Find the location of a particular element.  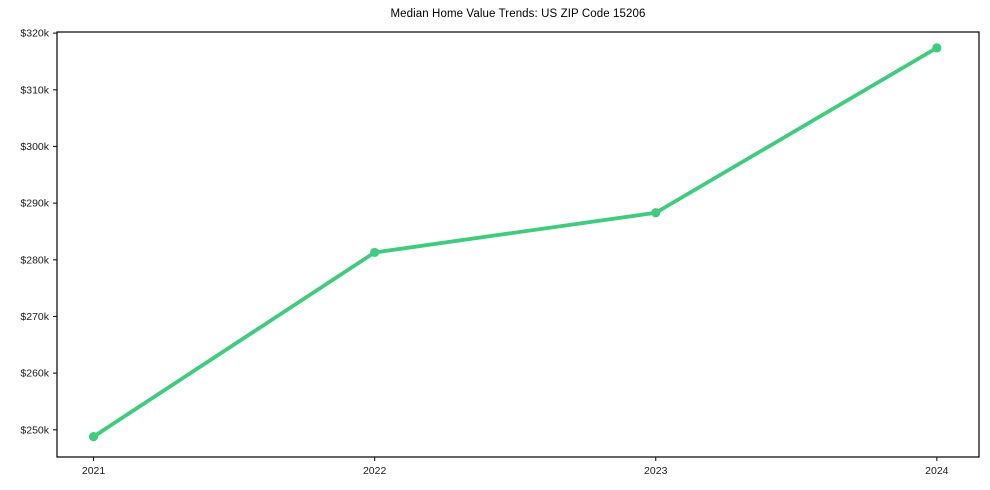

y-axis-tick-label: $320k is located at coordinates (34, 34).